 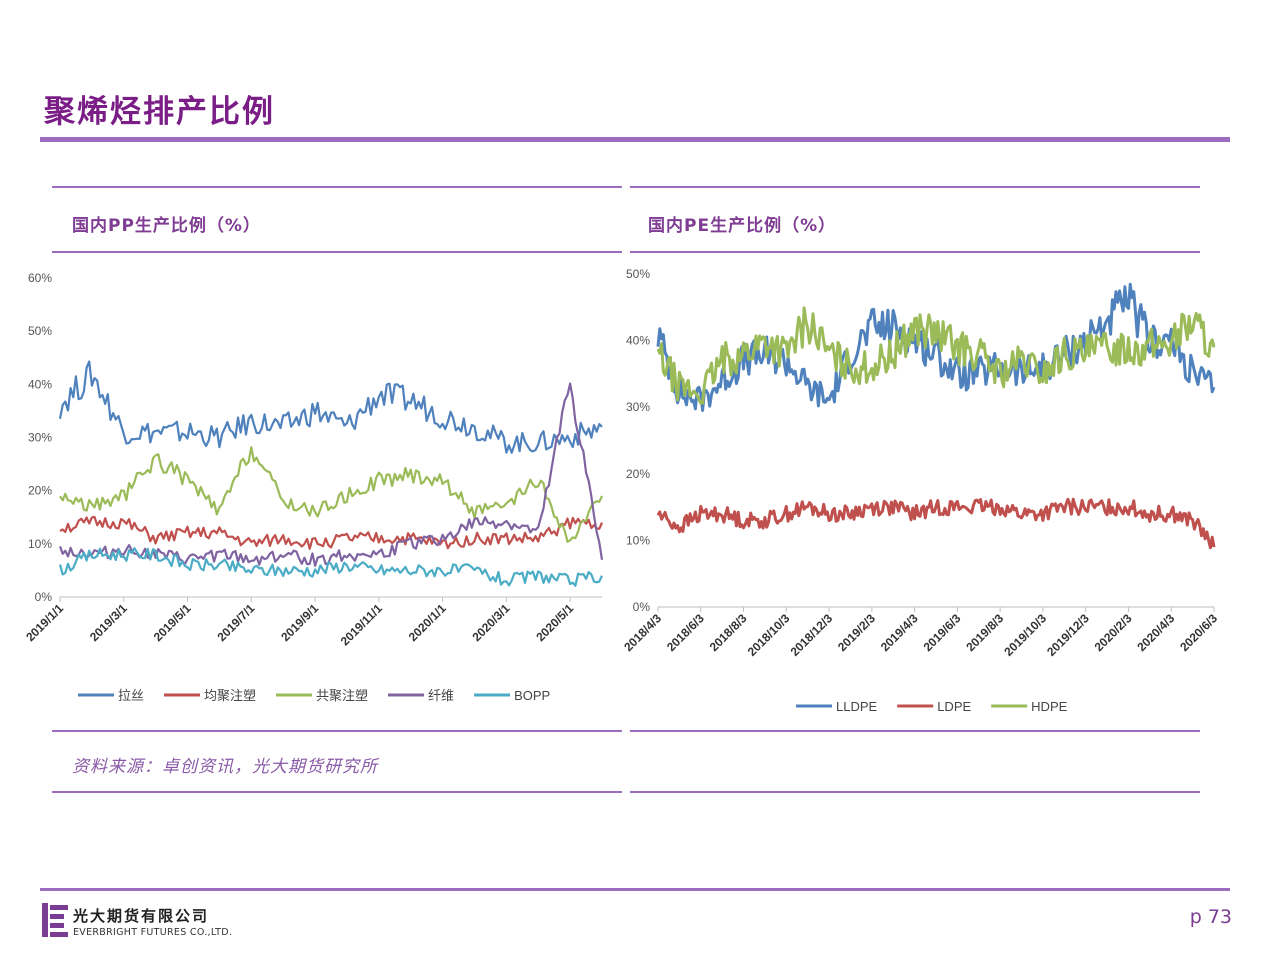 I want to click on company-name-cn: 光大期货有限公司, so click(x=141, y=916).